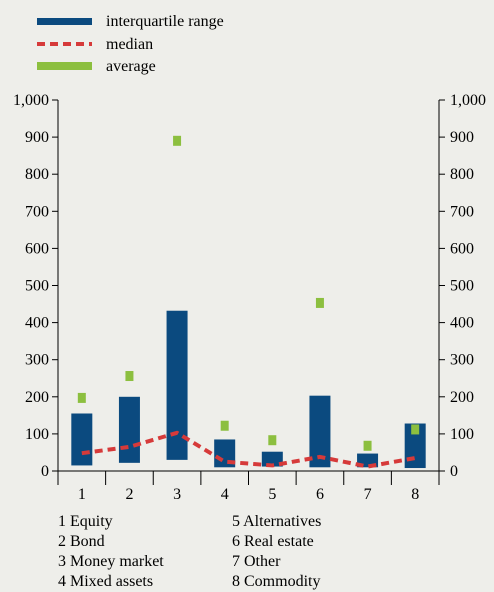  What do you see at coordinates (462, 323) in the screenshot?
I see `y-tick-label-right: 400` at bounding box center [462, 323].